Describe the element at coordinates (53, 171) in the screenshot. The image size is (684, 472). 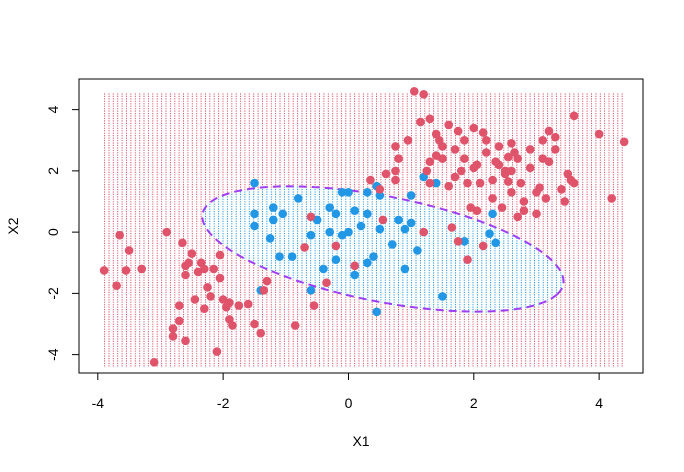
I see `y-tick-label: 2` at that location.